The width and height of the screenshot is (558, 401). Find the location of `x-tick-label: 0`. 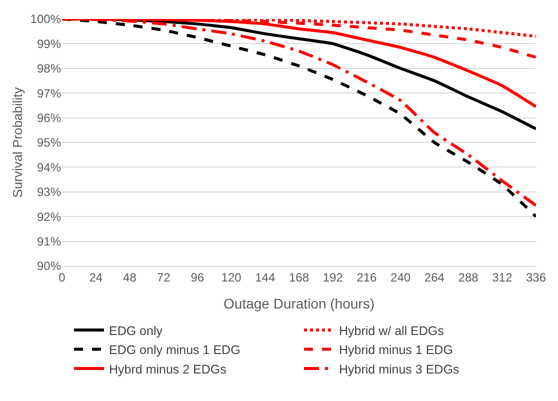

x-tick-label: 0 is located at coordinates (62, 277).